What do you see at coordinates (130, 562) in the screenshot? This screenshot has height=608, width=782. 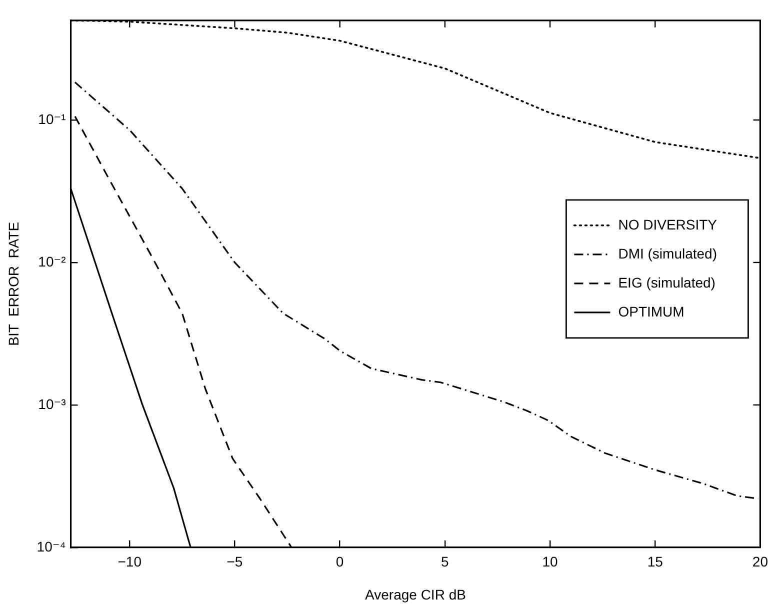 I see `x-tick-label: −10` at bounding box center [130, 562].